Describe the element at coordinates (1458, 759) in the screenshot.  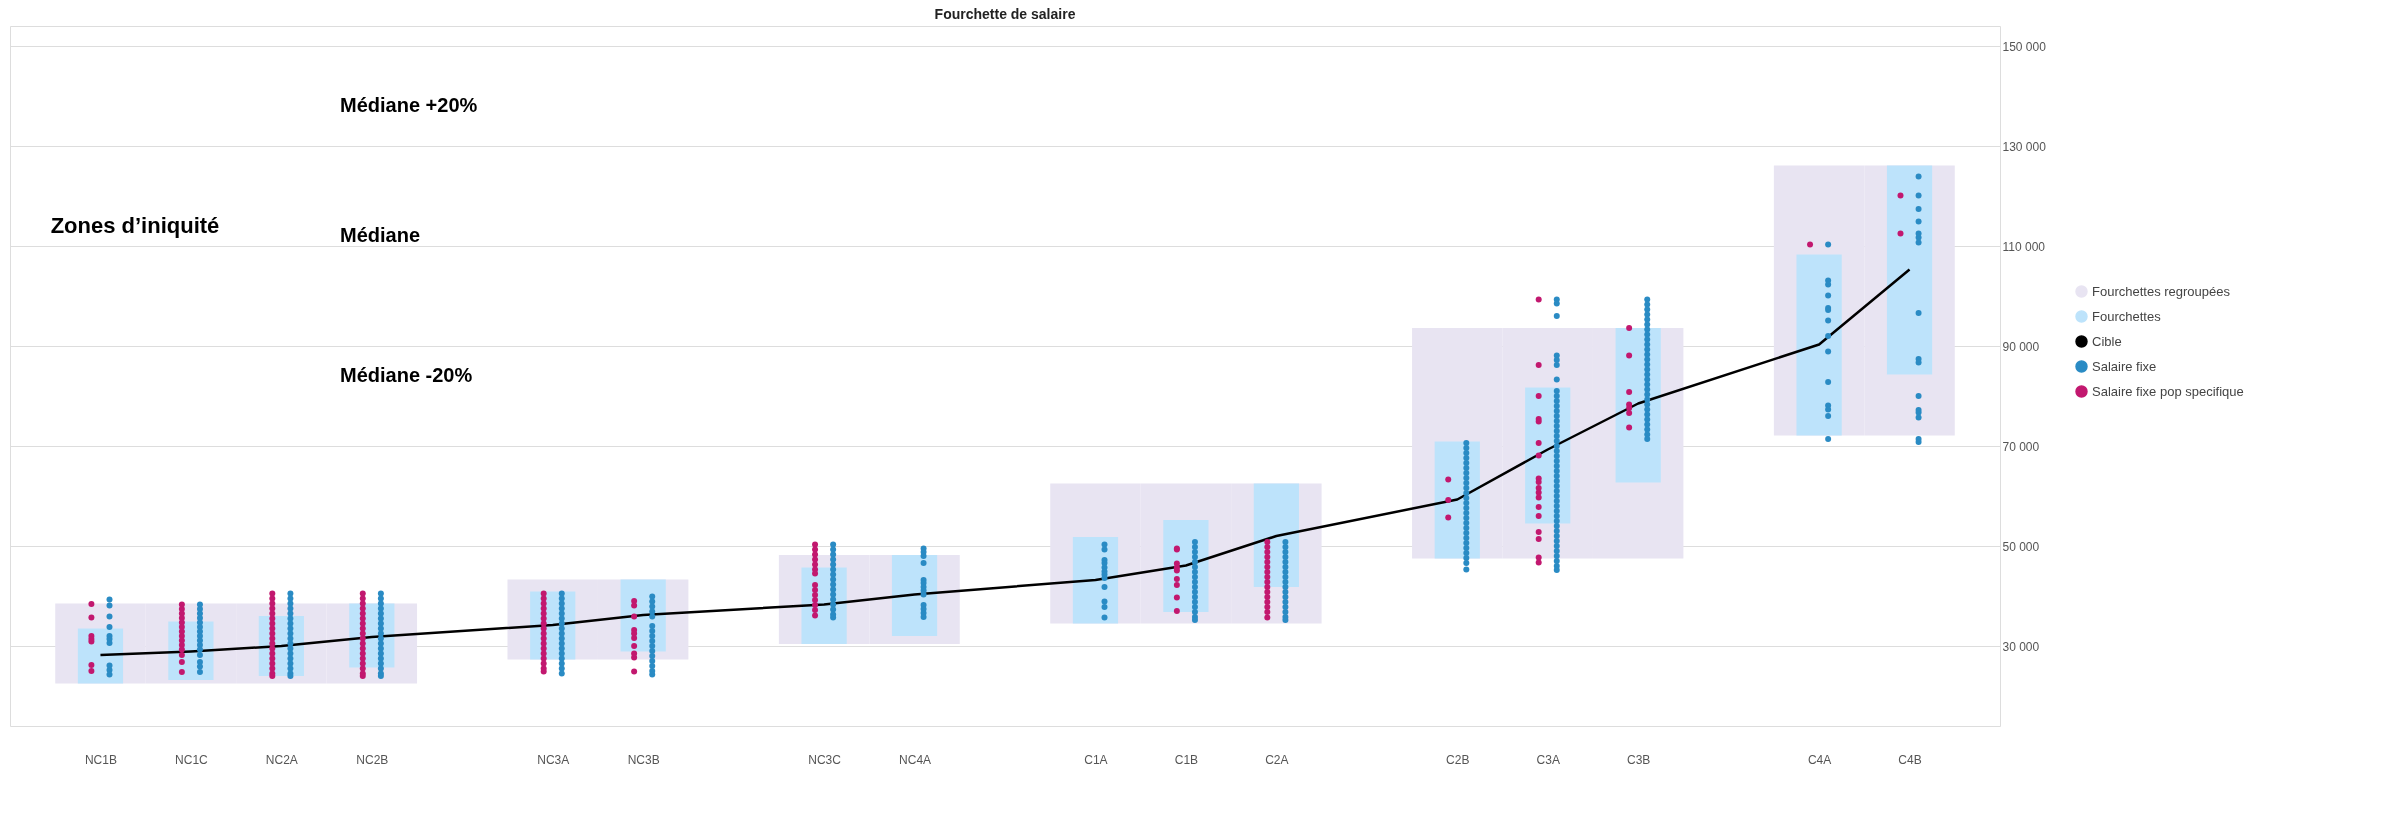
I see `x-tick-label: C2B` at that location.